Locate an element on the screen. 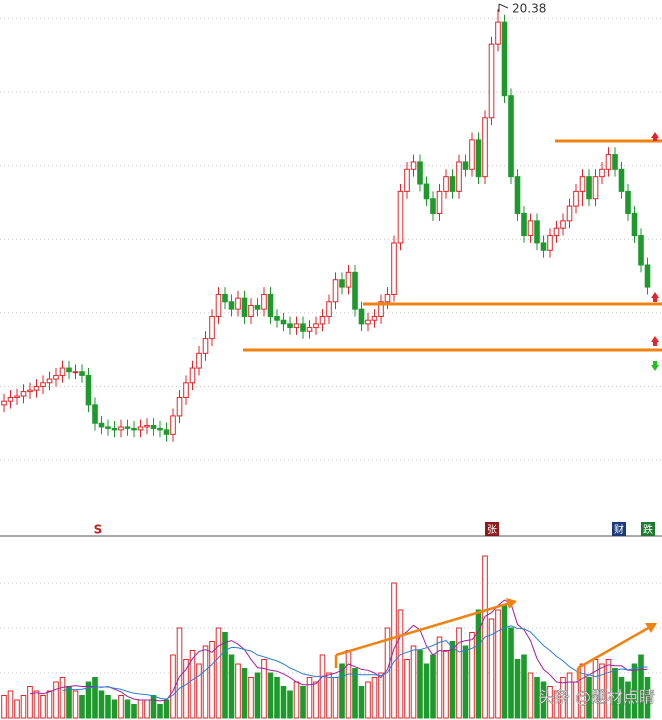  event-marker: 财 is located at coordinates (619, 529).